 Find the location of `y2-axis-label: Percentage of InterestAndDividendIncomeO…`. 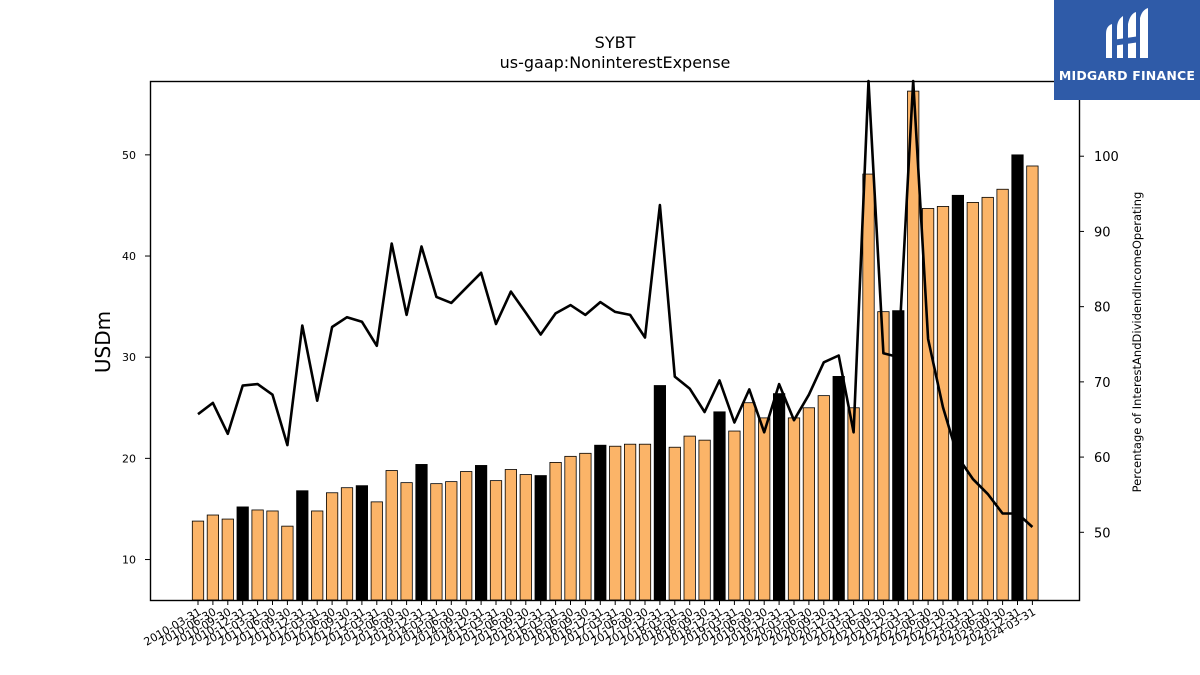

y2-axis-label: Percentage of InterestAndDividendIncomeO… is located at coordinates (1137, 342).